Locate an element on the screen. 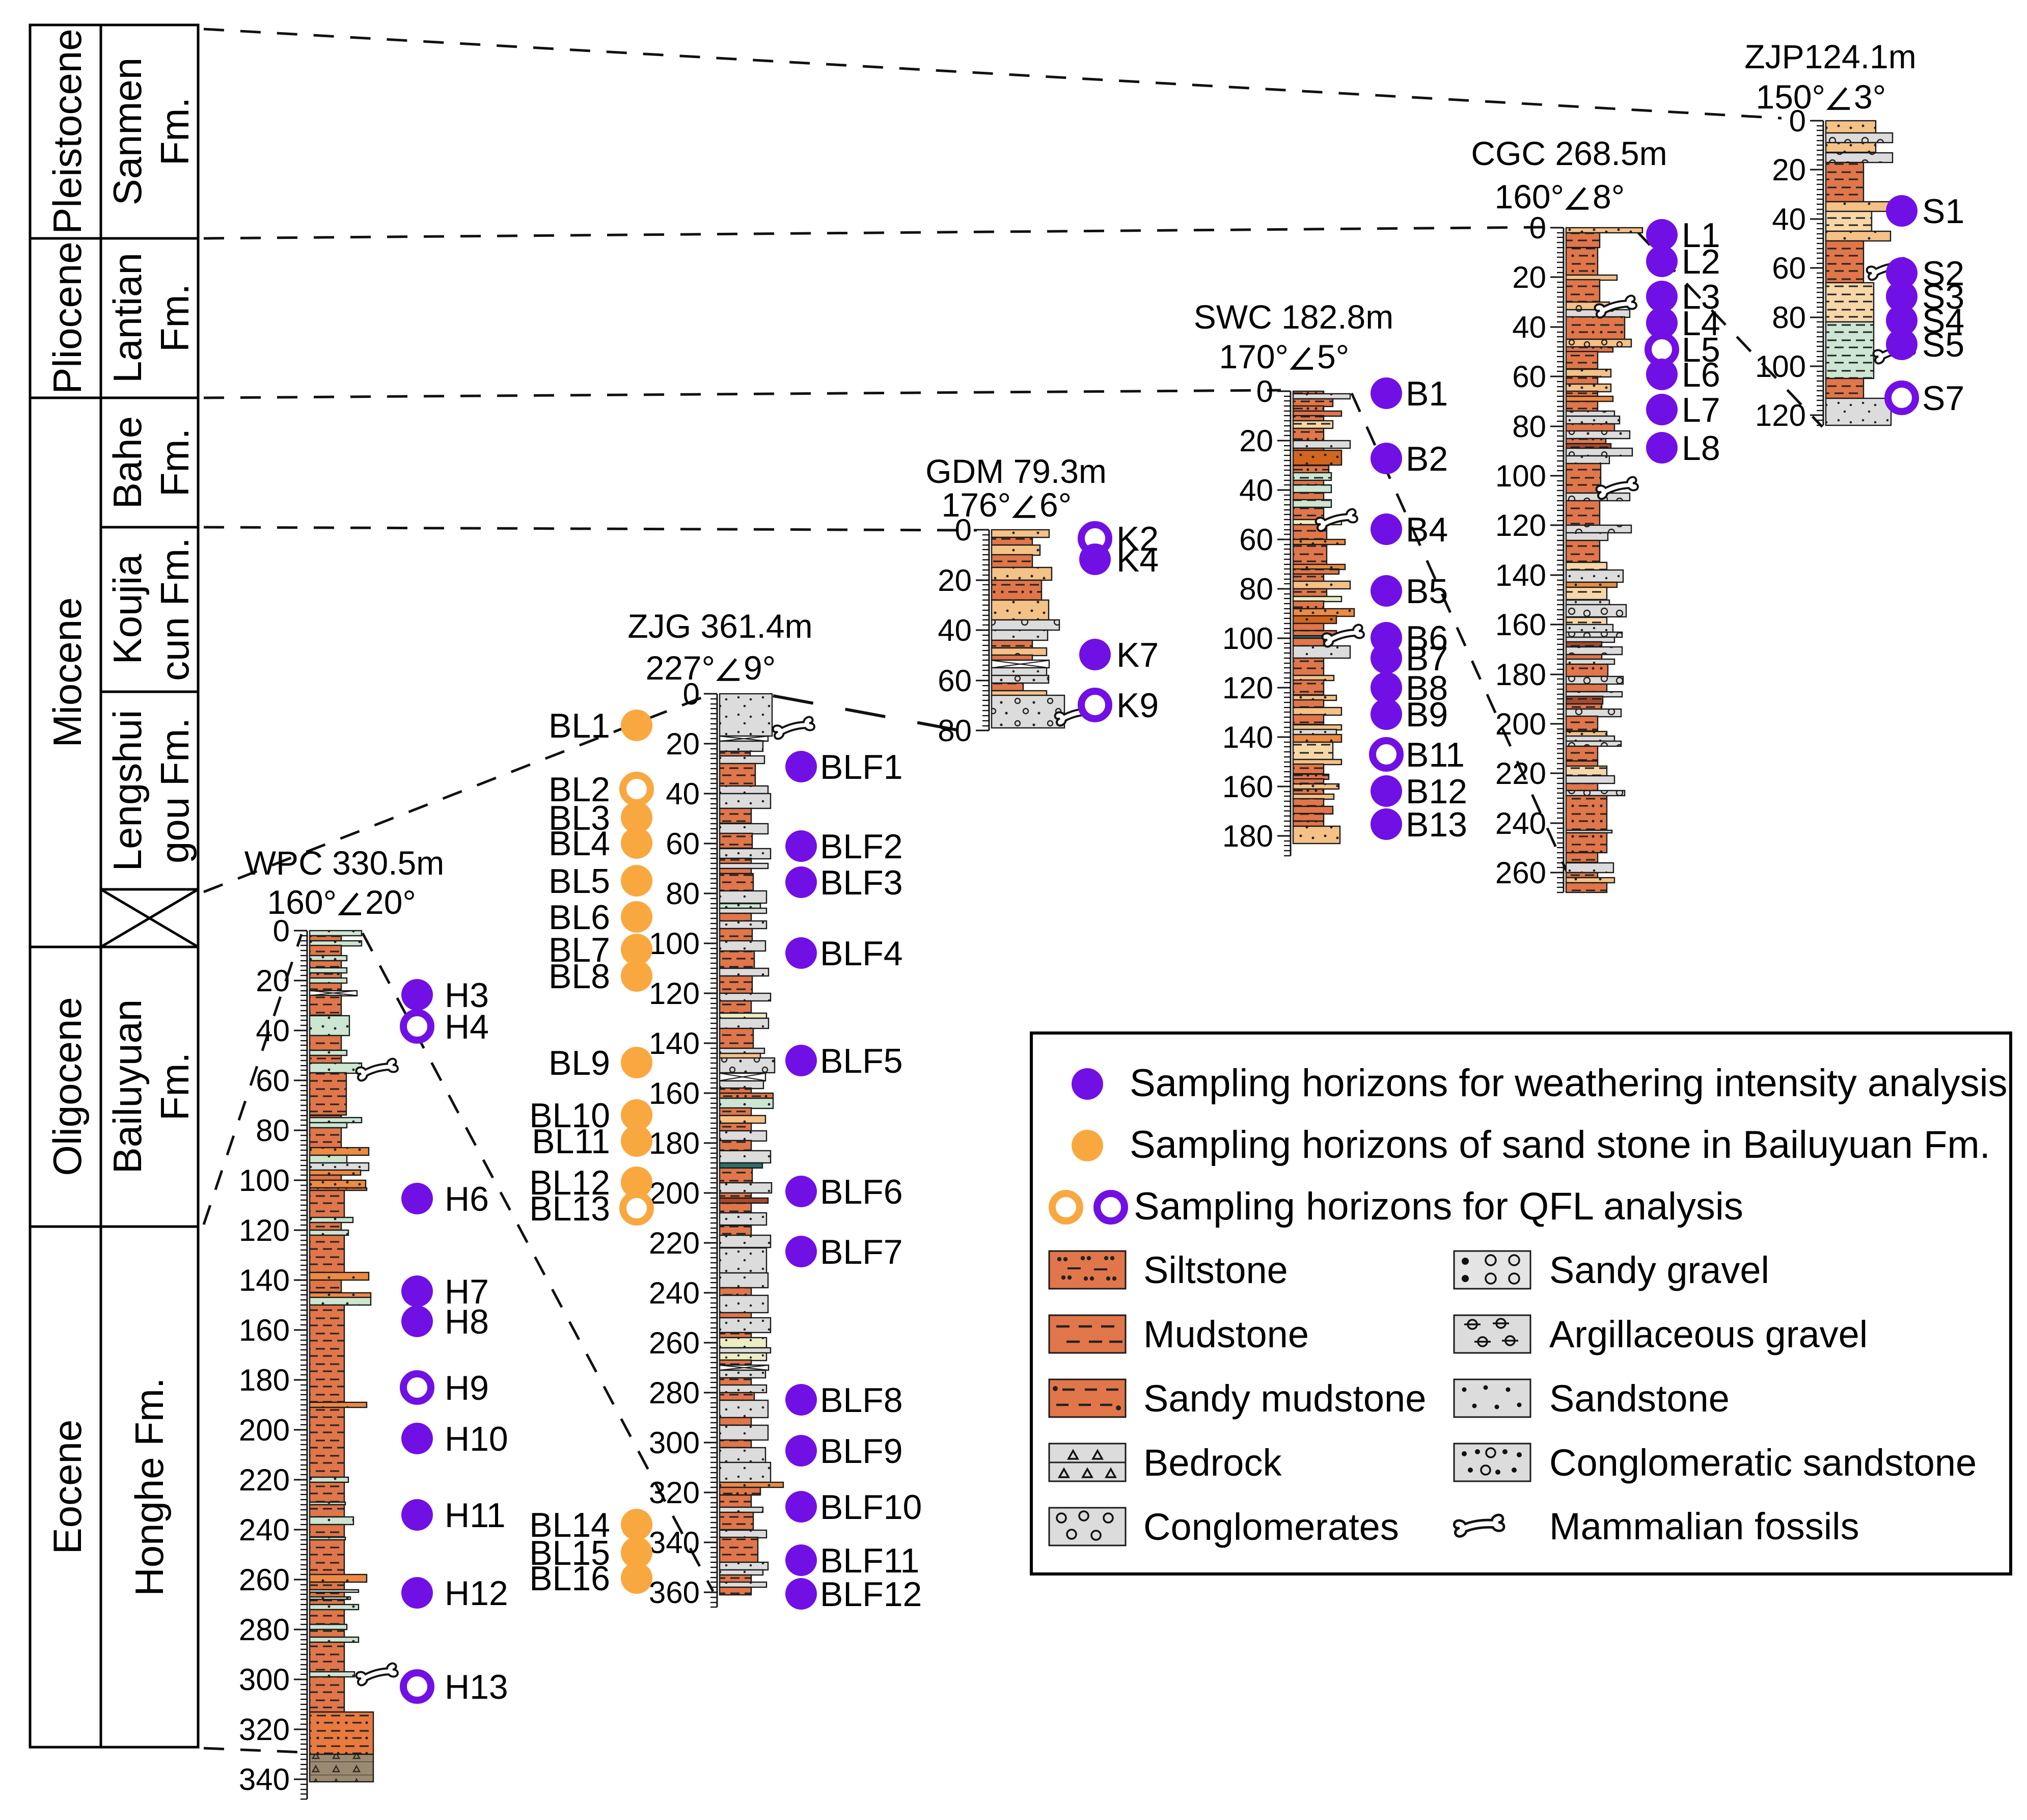 The width and height of the screenshot is (2027, 1820). svg-text: BLF6 is located at coordinates (861, 1192).